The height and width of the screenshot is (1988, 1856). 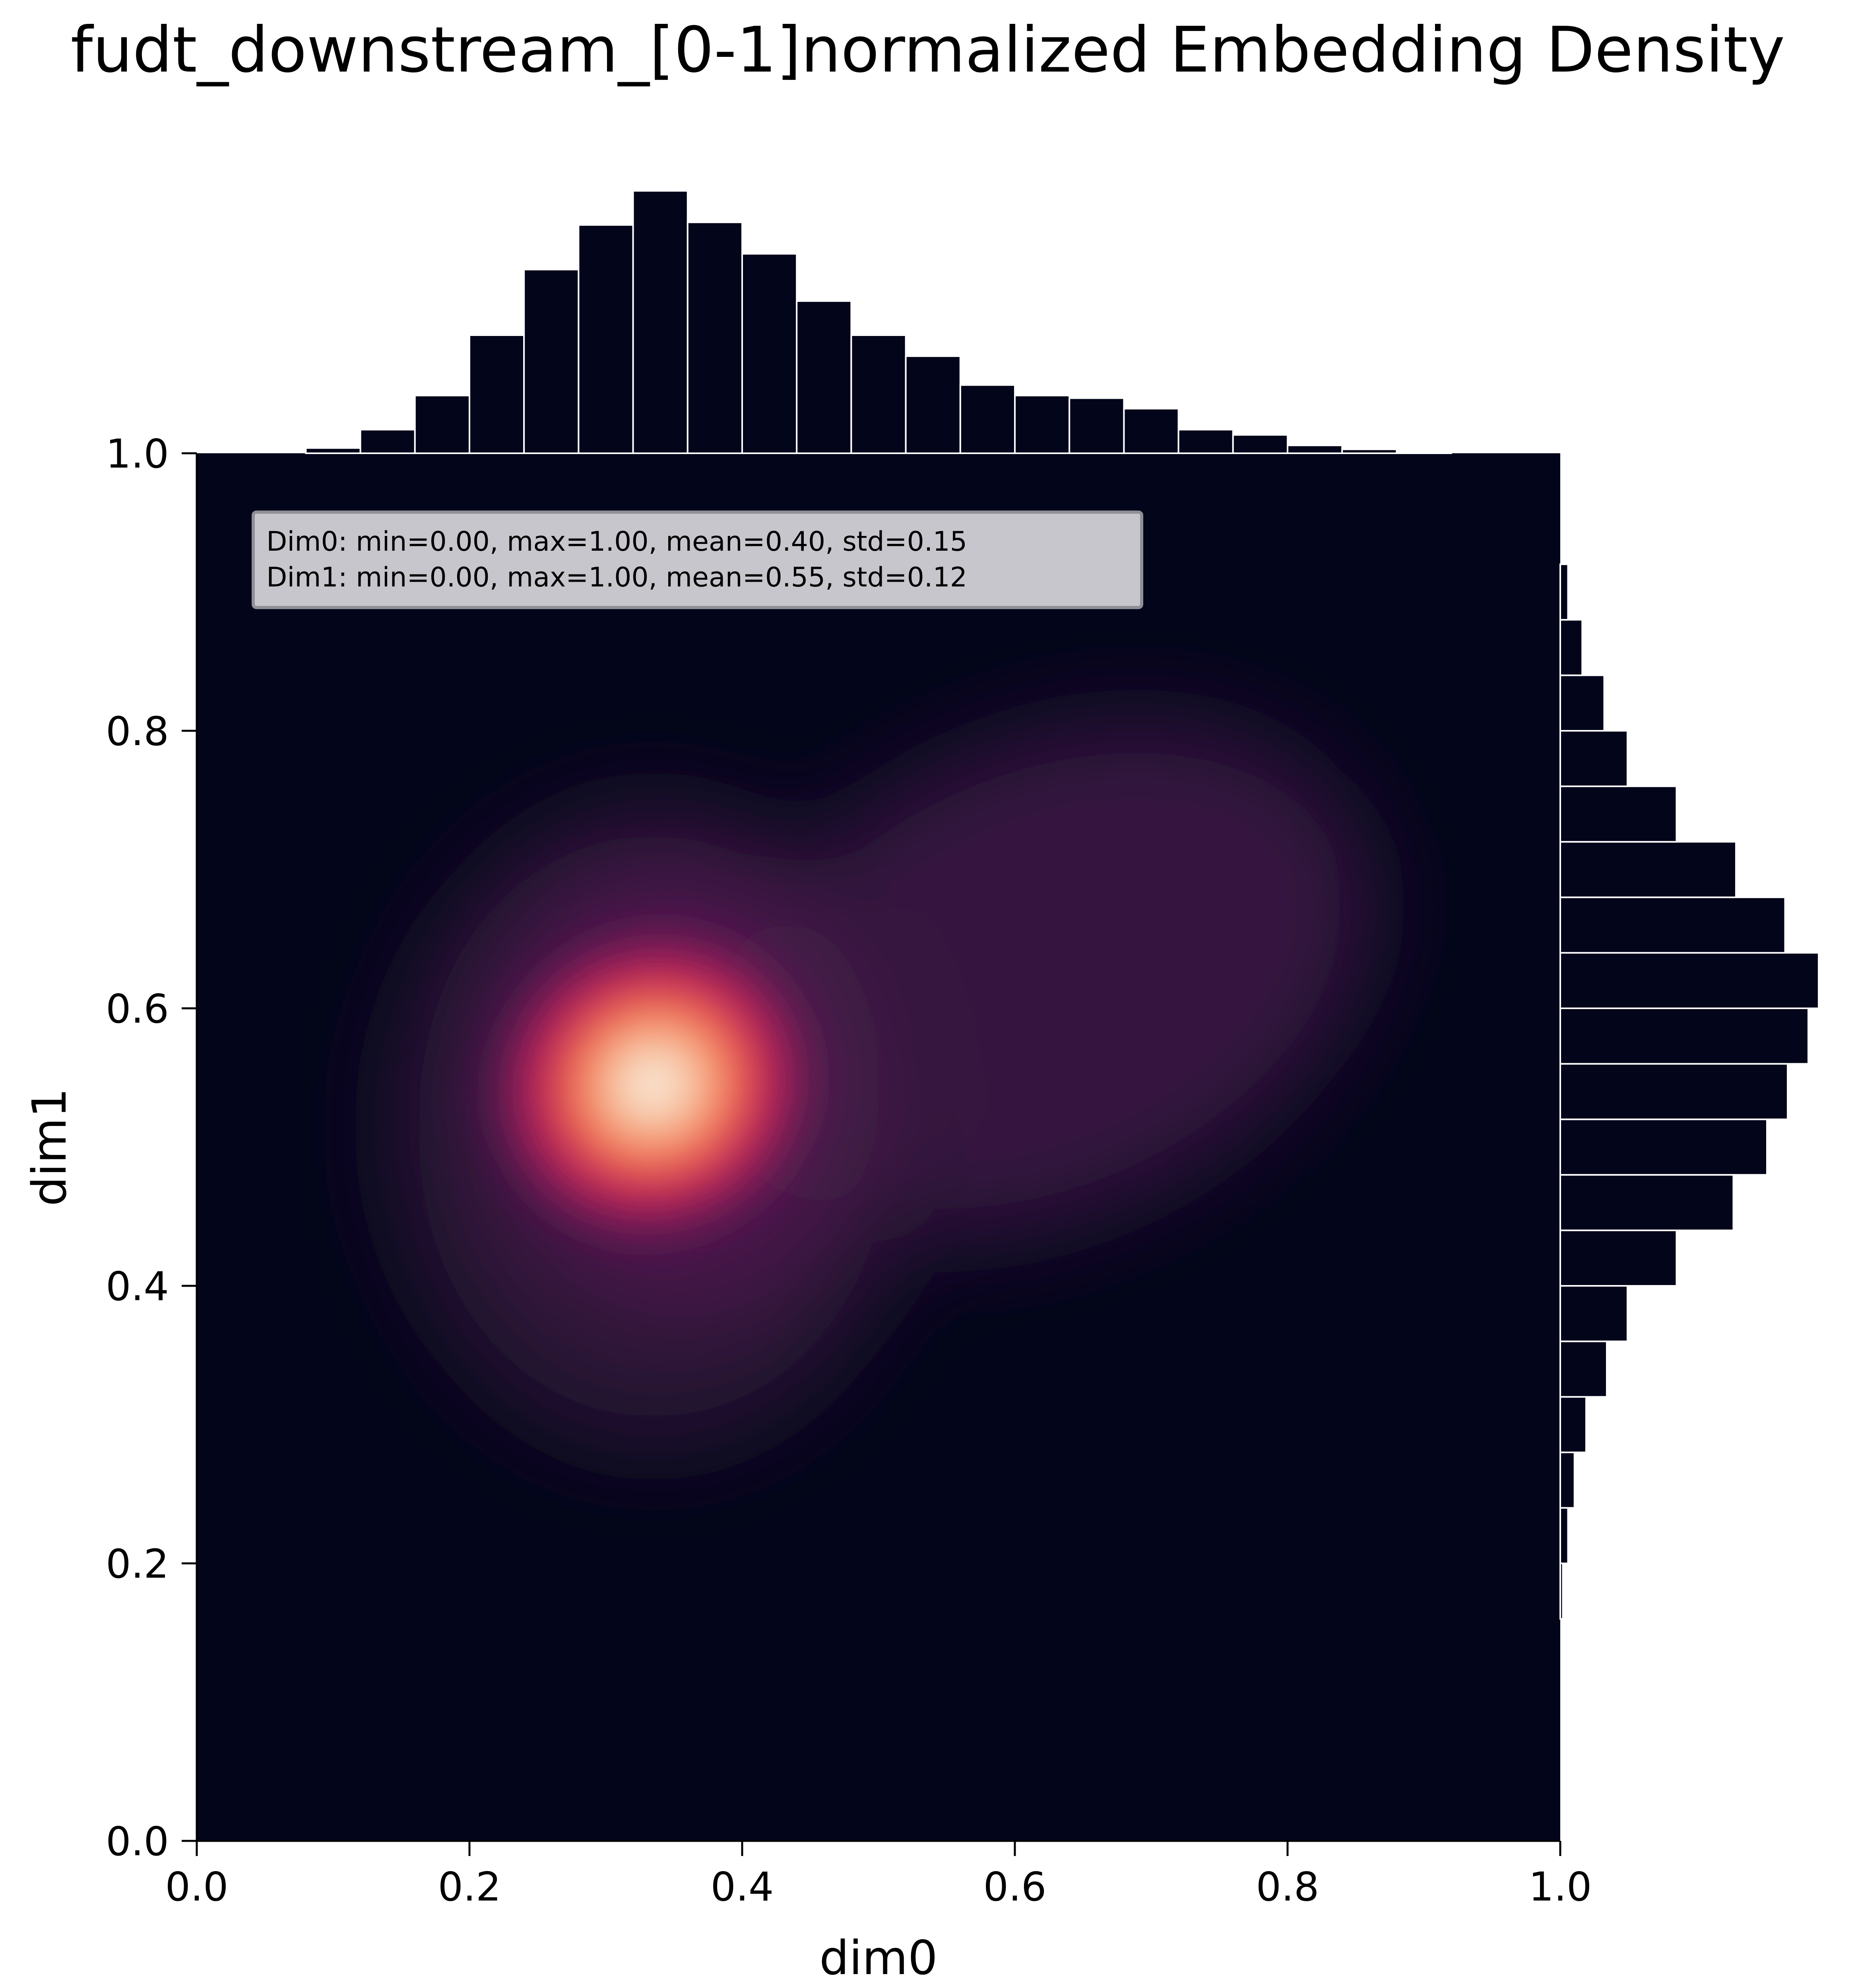 What do you see at coordinates (878, 1957) in the screenshot?
I see `x-axis-label: dim0` at bounding box center [878, 1957].